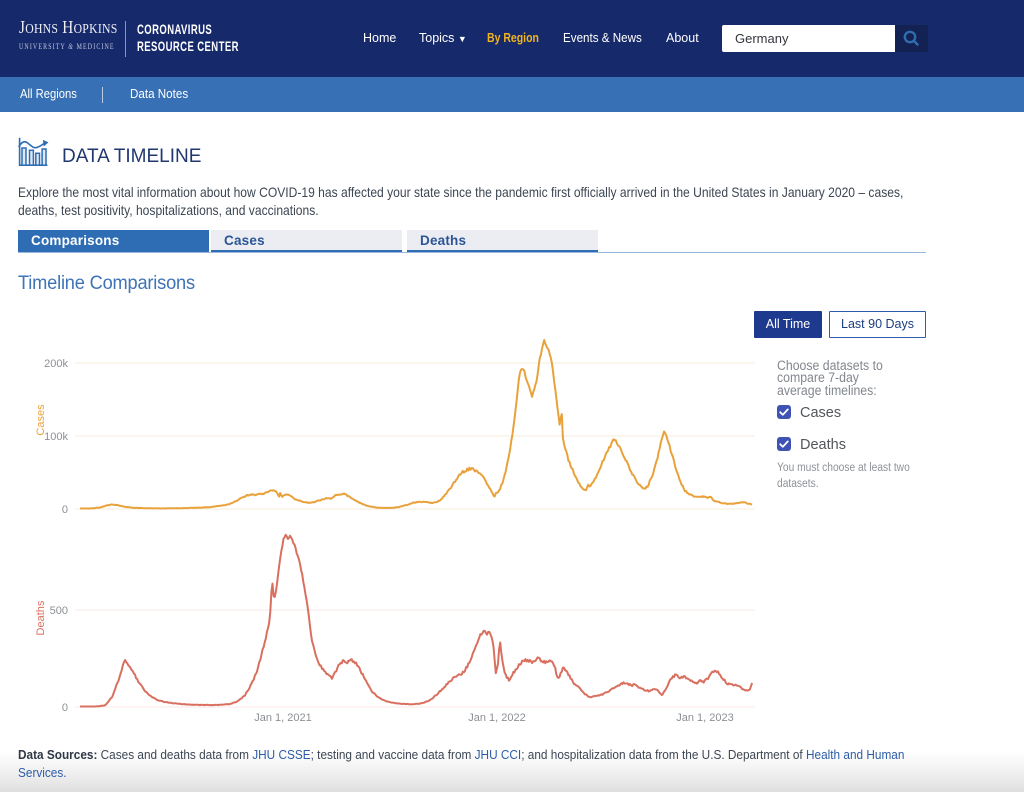 Image resolution: width=1024 pixels, height=792 pixels. What do you see at coordinates (59, 611) in the screenshot?
I see `svg-text: 500` at bounding box center [59, 611].